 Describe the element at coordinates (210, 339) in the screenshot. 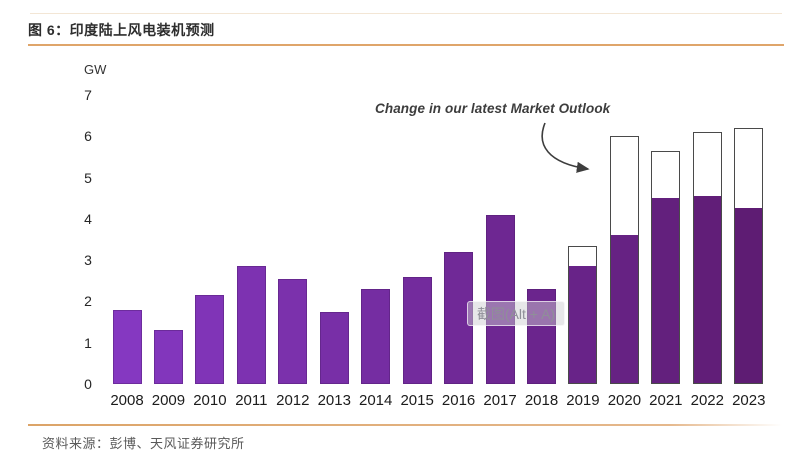

I see `bar-2010` at that location.